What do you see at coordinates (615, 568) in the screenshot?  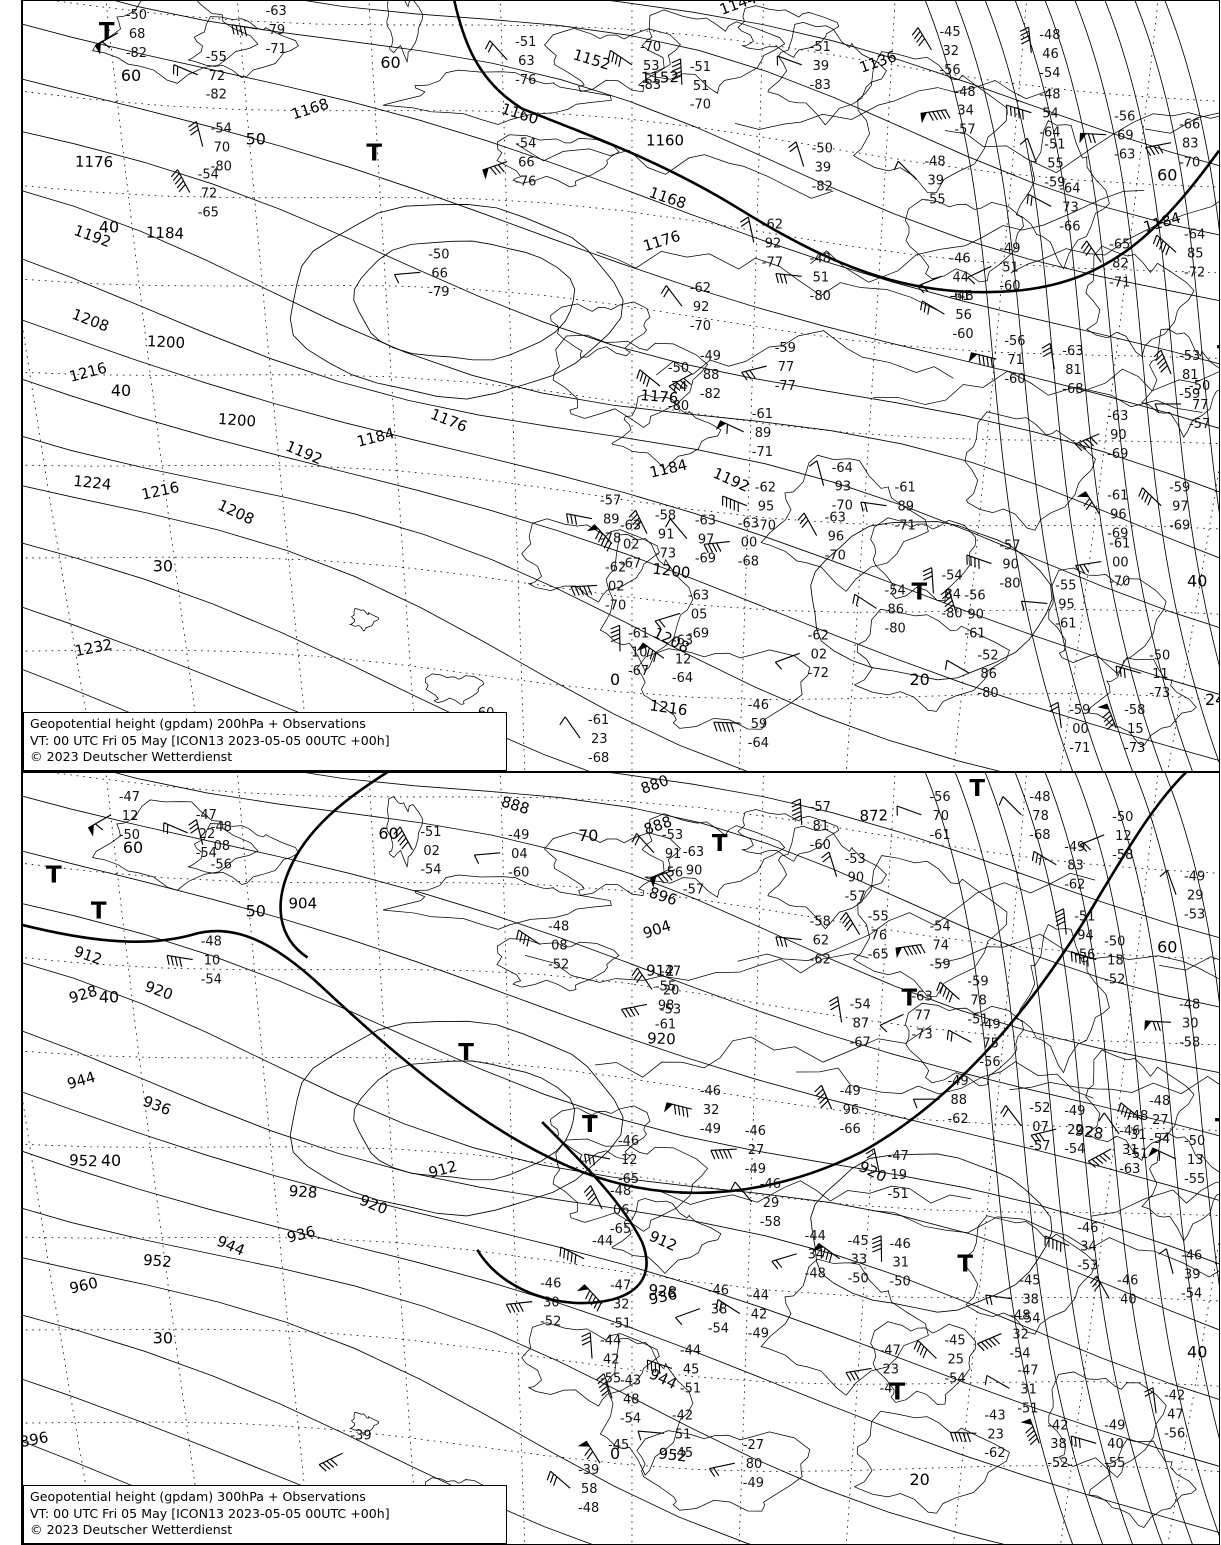 I see `station-temp: -62` at bounding box center [615, 568].